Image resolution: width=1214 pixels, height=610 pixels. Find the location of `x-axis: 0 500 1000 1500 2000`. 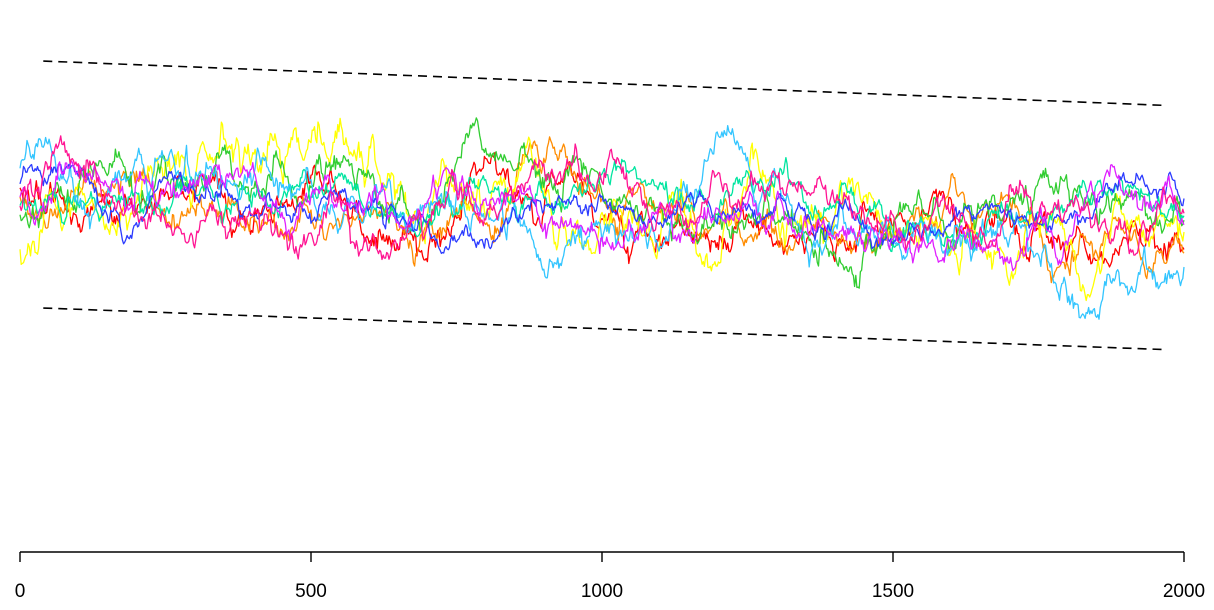

x-axis: 0 500 1000 1500 2000 is located at coordinates (610, 576).